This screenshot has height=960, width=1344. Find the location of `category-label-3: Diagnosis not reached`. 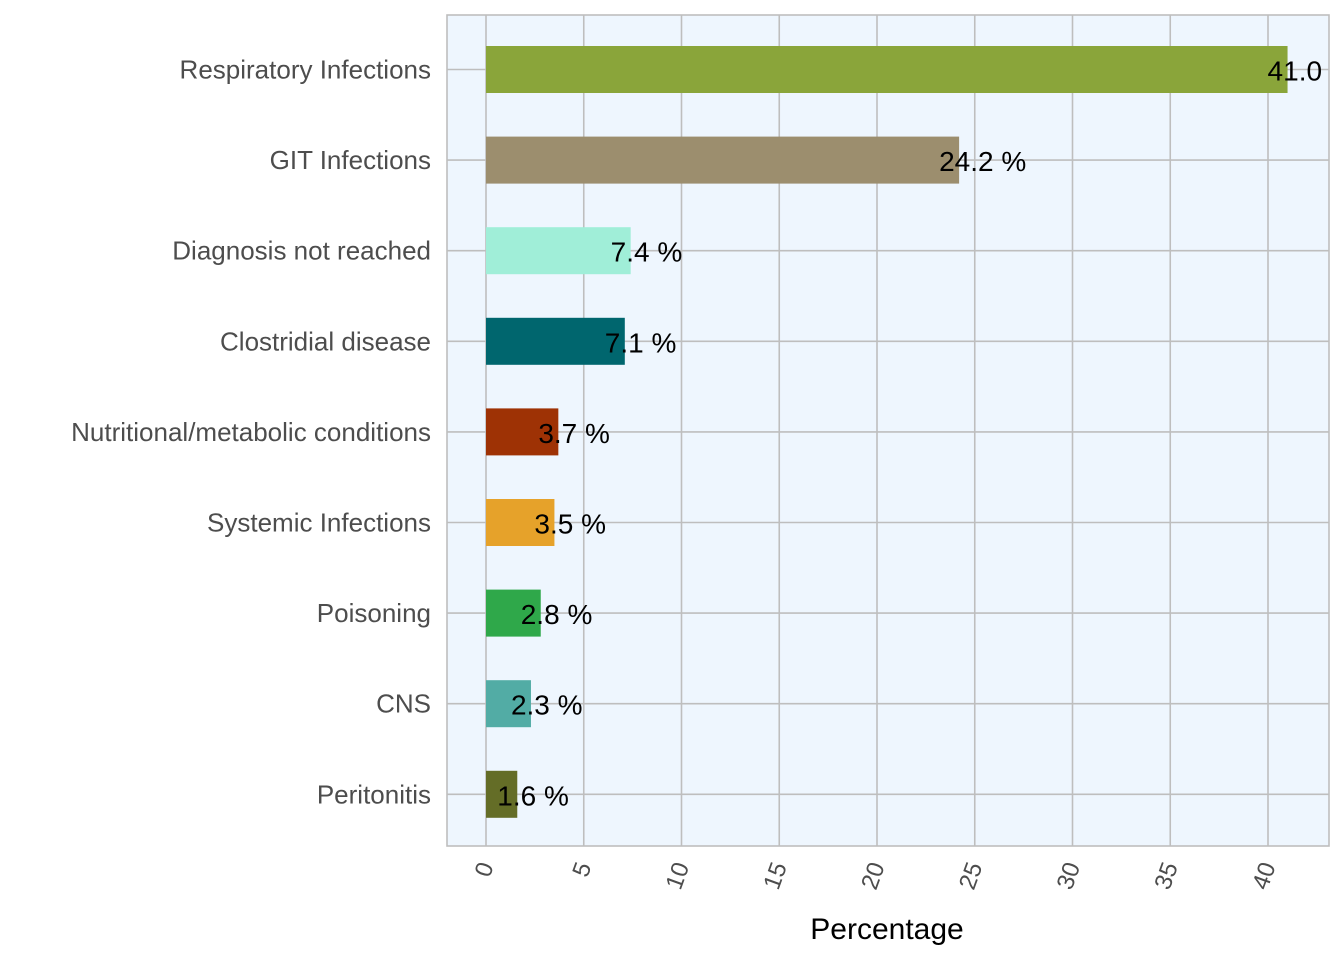

category-label-3: Diagnosis not reached is located at coordinates (301, 251).